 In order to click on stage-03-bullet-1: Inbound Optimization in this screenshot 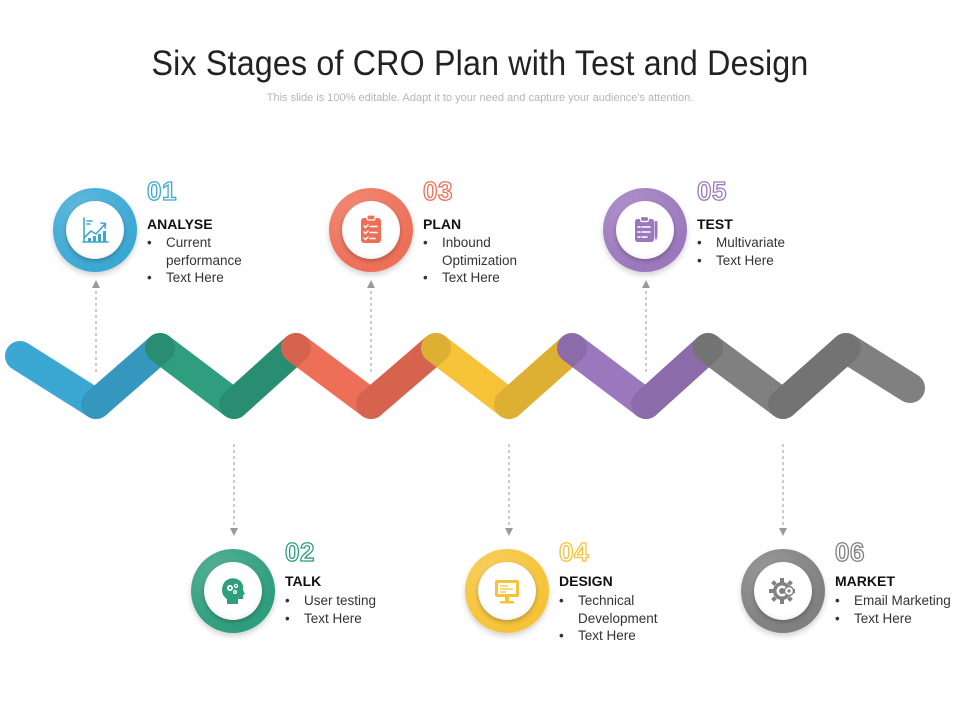, I will do `click(483, 251)`.